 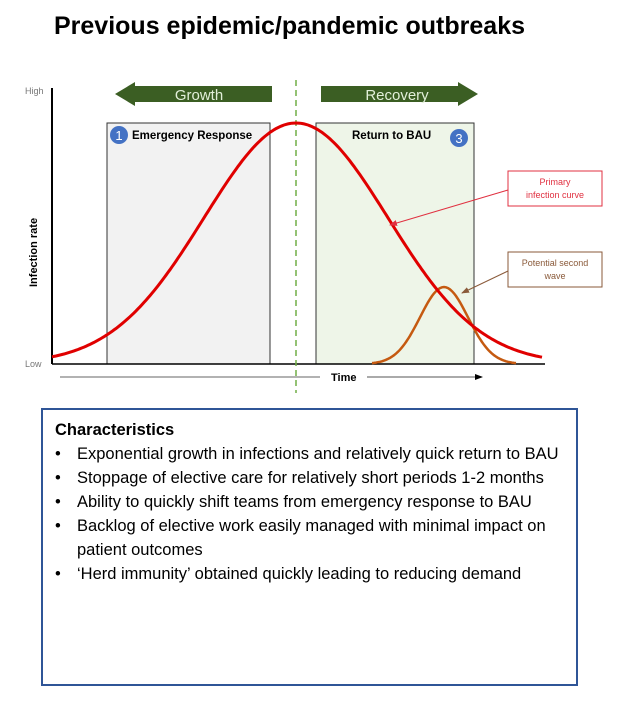 I want to click on phase3-number: 3, so click(x=458, y=138).